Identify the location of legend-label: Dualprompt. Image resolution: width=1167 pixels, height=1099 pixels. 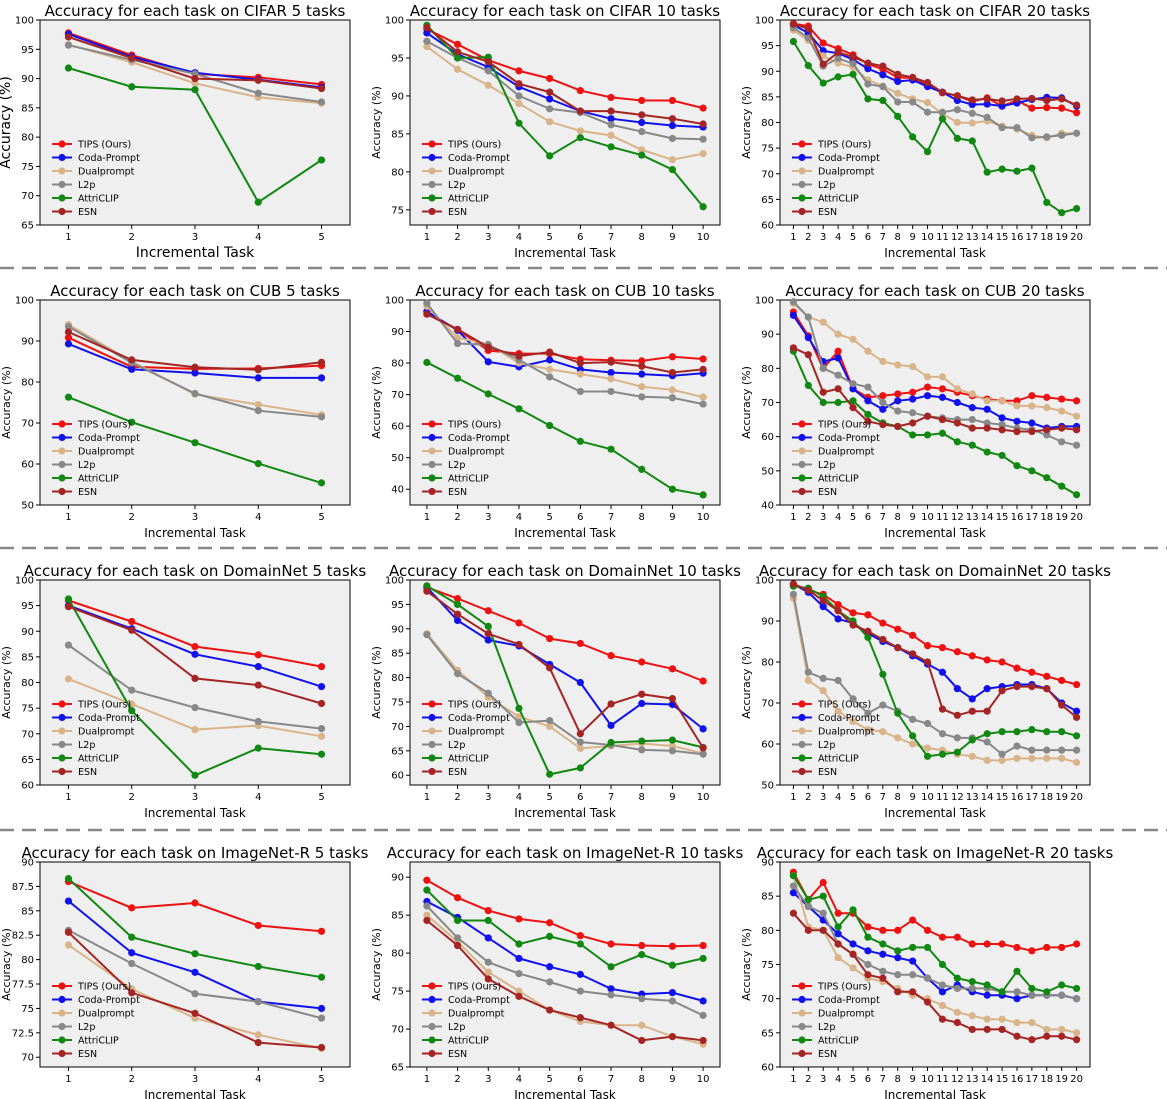
(846, 172).